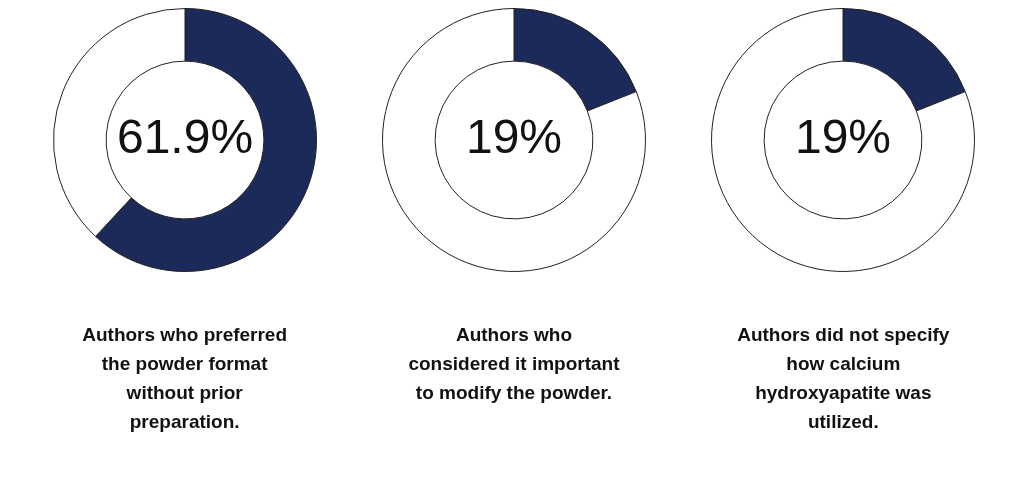 The width and height of the screenshot is (1028, 500). What do you see at coordinates (514, 364) in the screenshot?
I see `text: Authors who considered it important to modify the powder.` at bounding box center [514, 364].